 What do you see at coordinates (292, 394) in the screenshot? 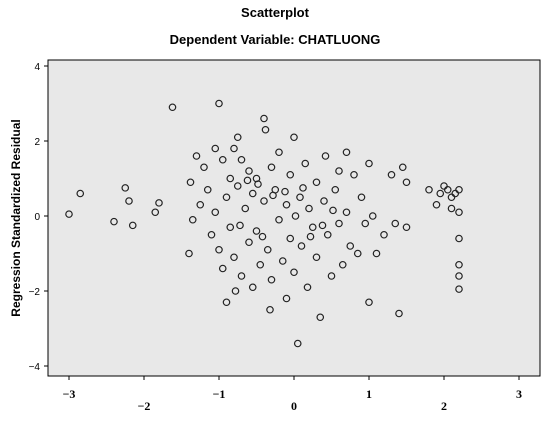
I see `x-axis-ticks: −3 −2 −1 0 1 2 3` at bounding box center [292, 394].